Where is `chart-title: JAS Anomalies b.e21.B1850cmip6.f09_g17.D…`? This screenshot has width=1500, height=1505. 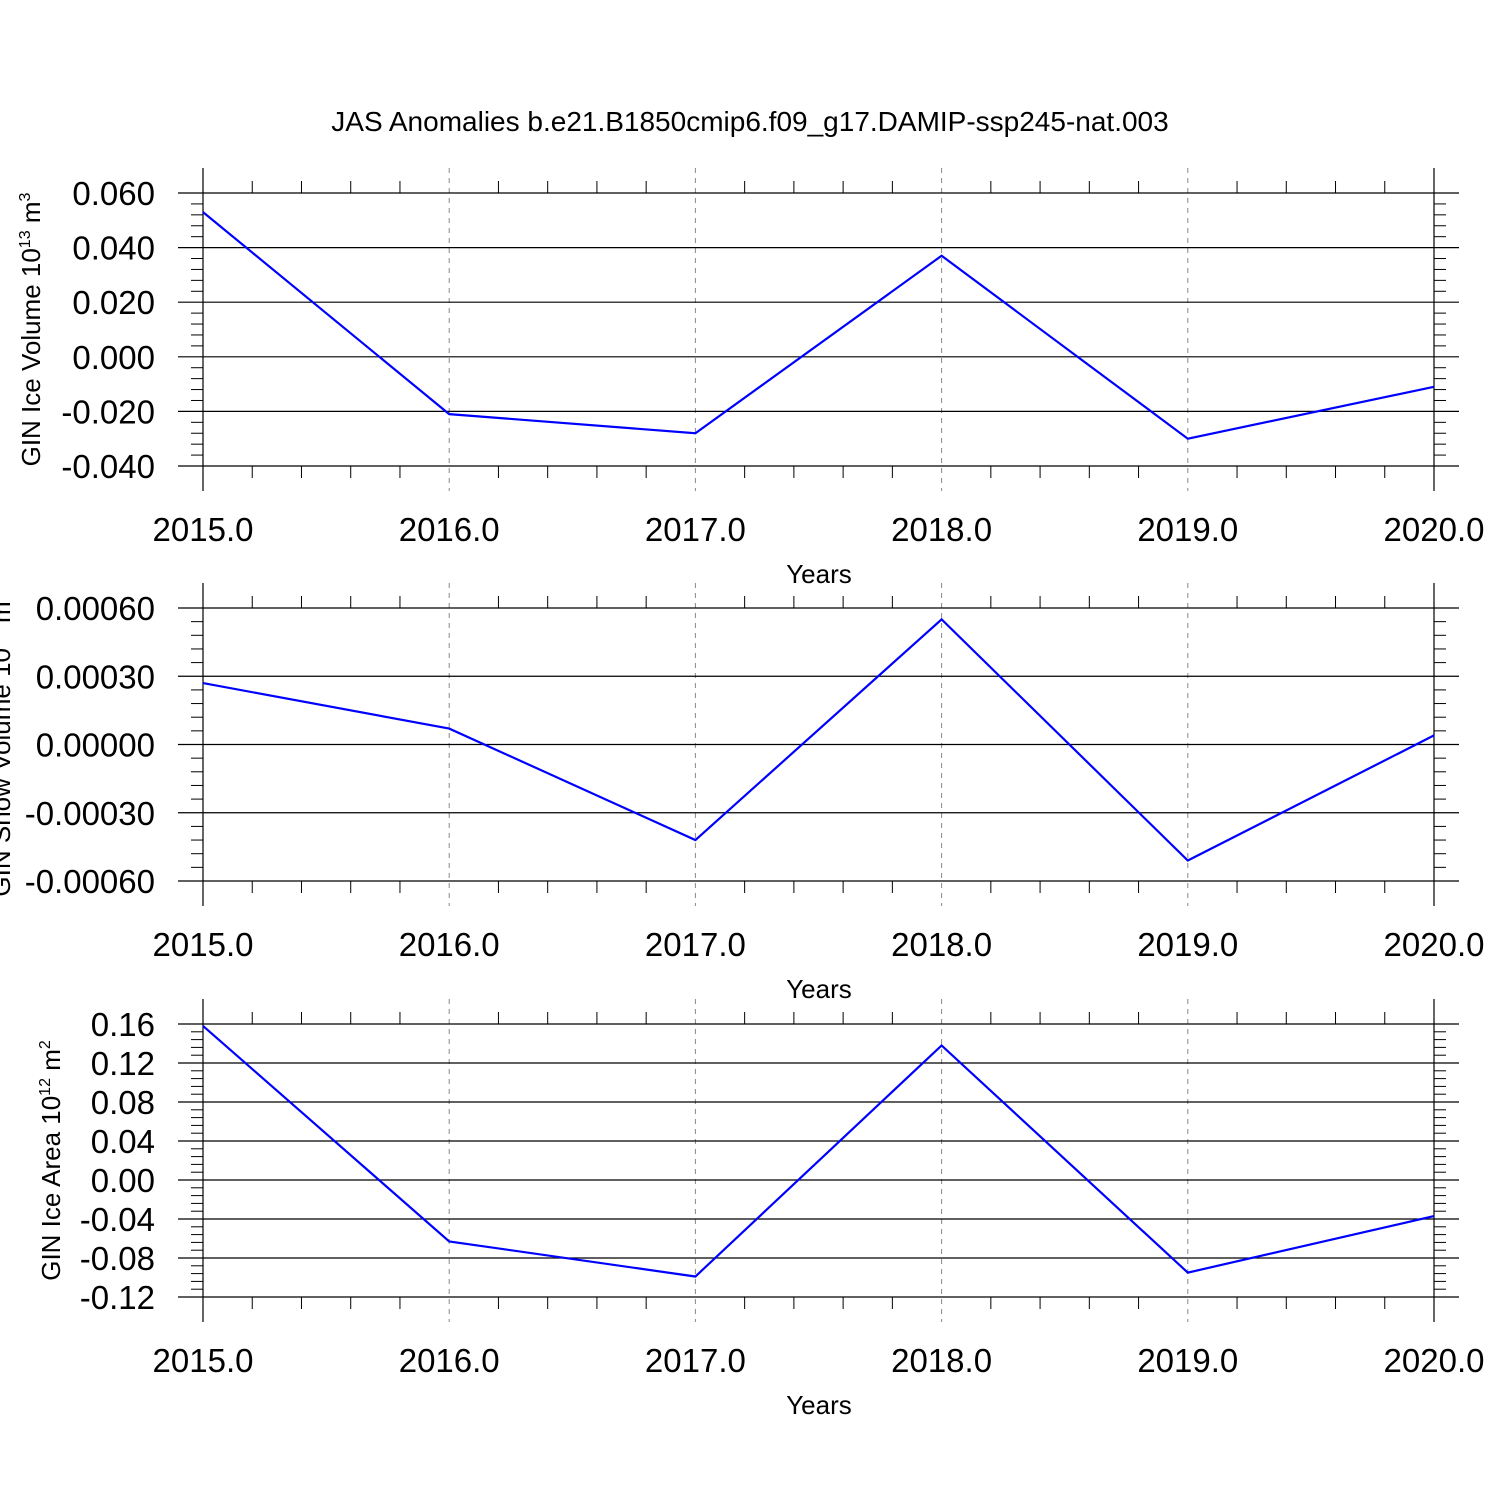
chart-title: JAS Anomalies b.e21.B1850cmip6.f09_g17.D… is located at coordinates (749, 121).